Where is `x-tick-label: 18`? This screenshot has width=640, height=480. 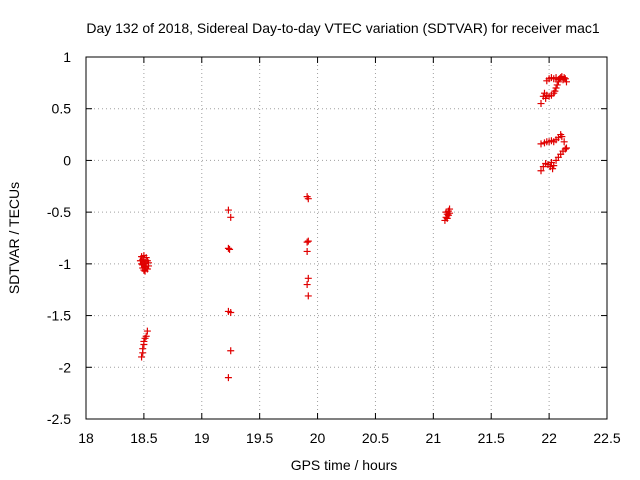 x-tick-label: 18 is located at coordinates (86, 438).